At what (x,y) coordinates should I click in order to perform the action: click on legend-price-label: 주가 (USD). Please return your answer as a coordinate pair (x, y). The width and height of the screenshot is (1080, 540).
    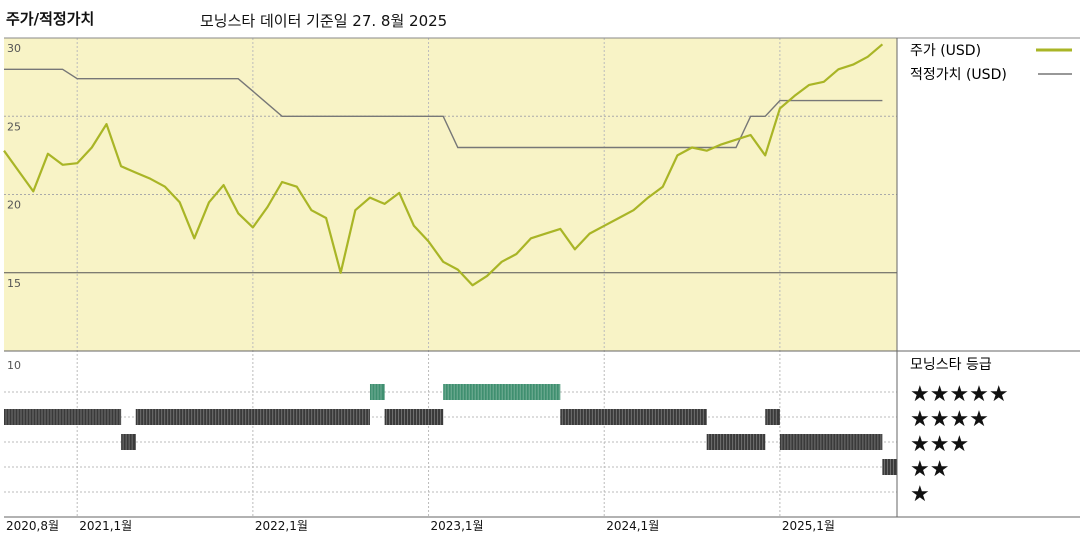
    Looking at the image, I should click on (945, 51).